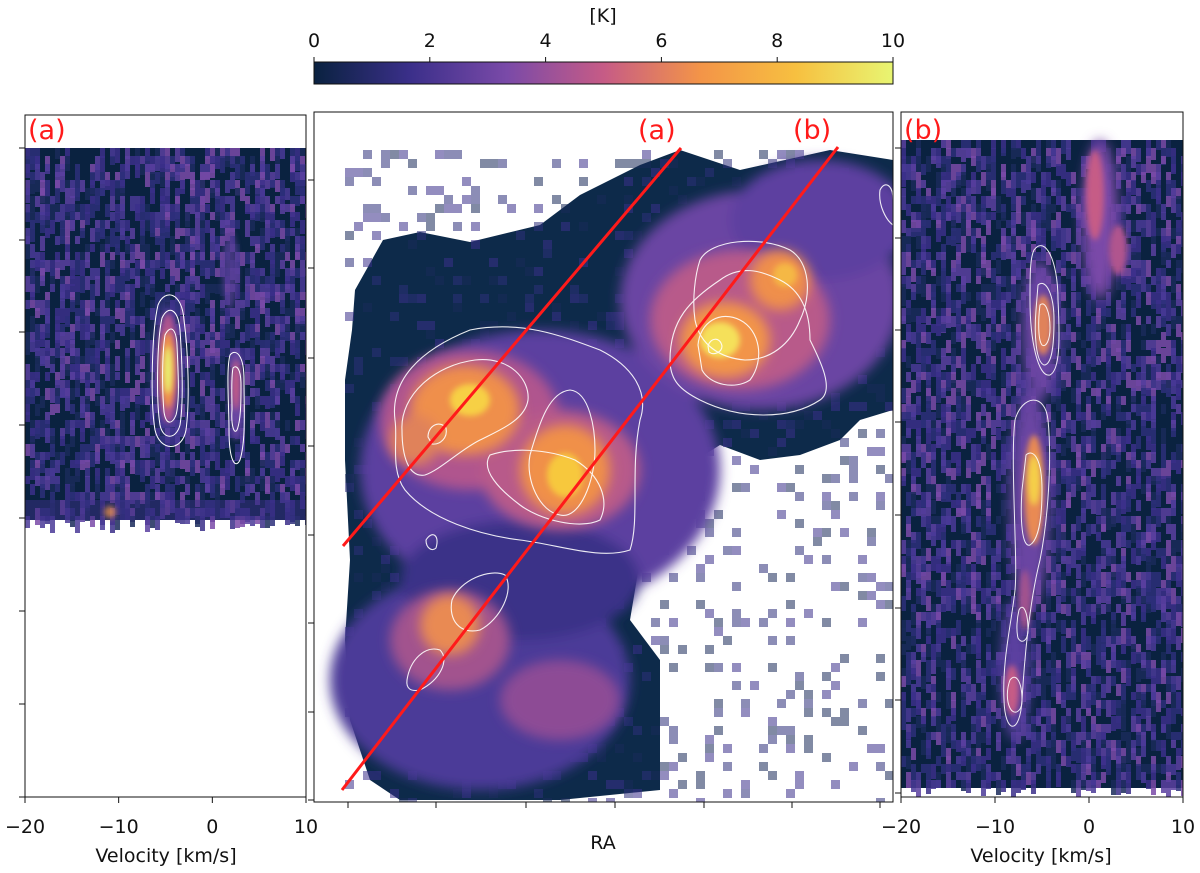  What do you see at coordinates (161, 817) in the screenshot?
I see `panel-left-xticks: −20 −10 0 10` at bounding box center [161, 817].